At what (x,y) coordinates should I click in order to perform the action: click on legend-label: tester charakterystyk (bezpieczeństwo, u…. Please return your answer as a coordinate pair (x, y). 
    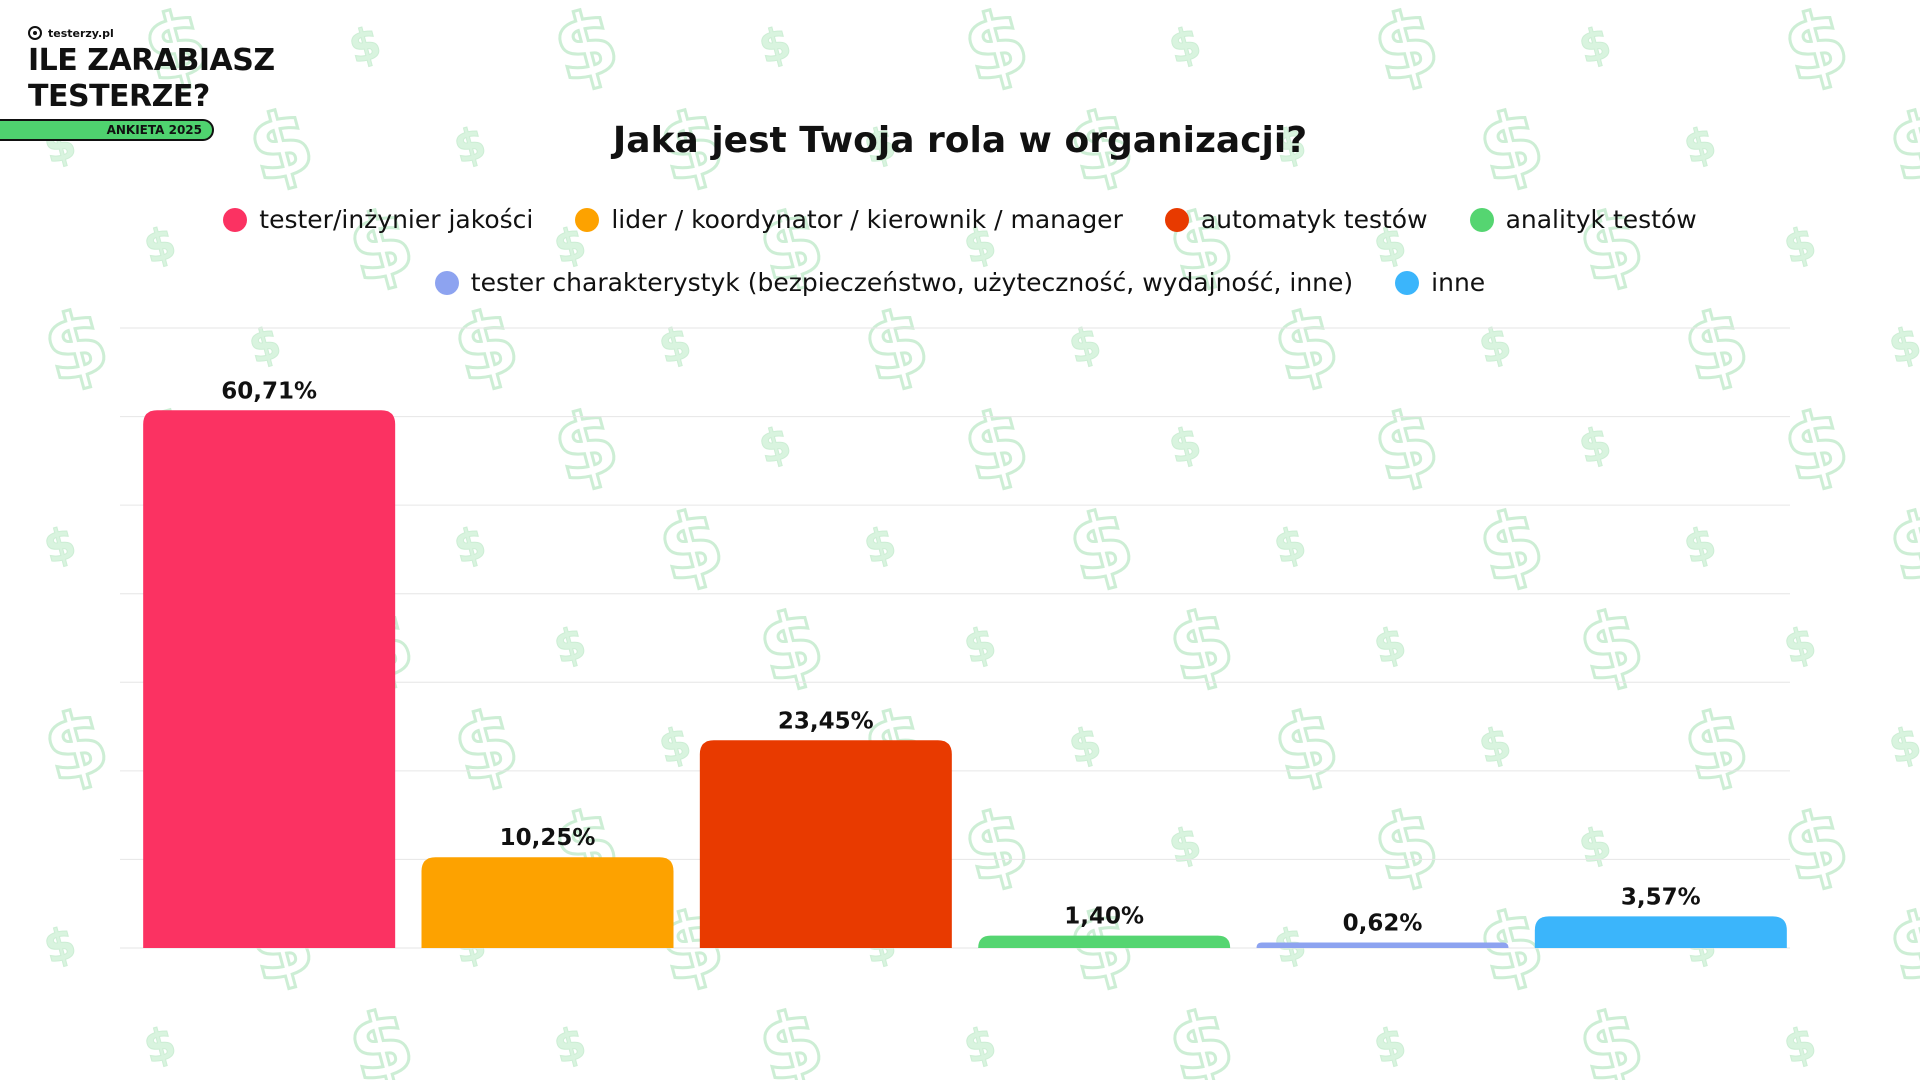
    Looking at the image, I should click on (912, 282).